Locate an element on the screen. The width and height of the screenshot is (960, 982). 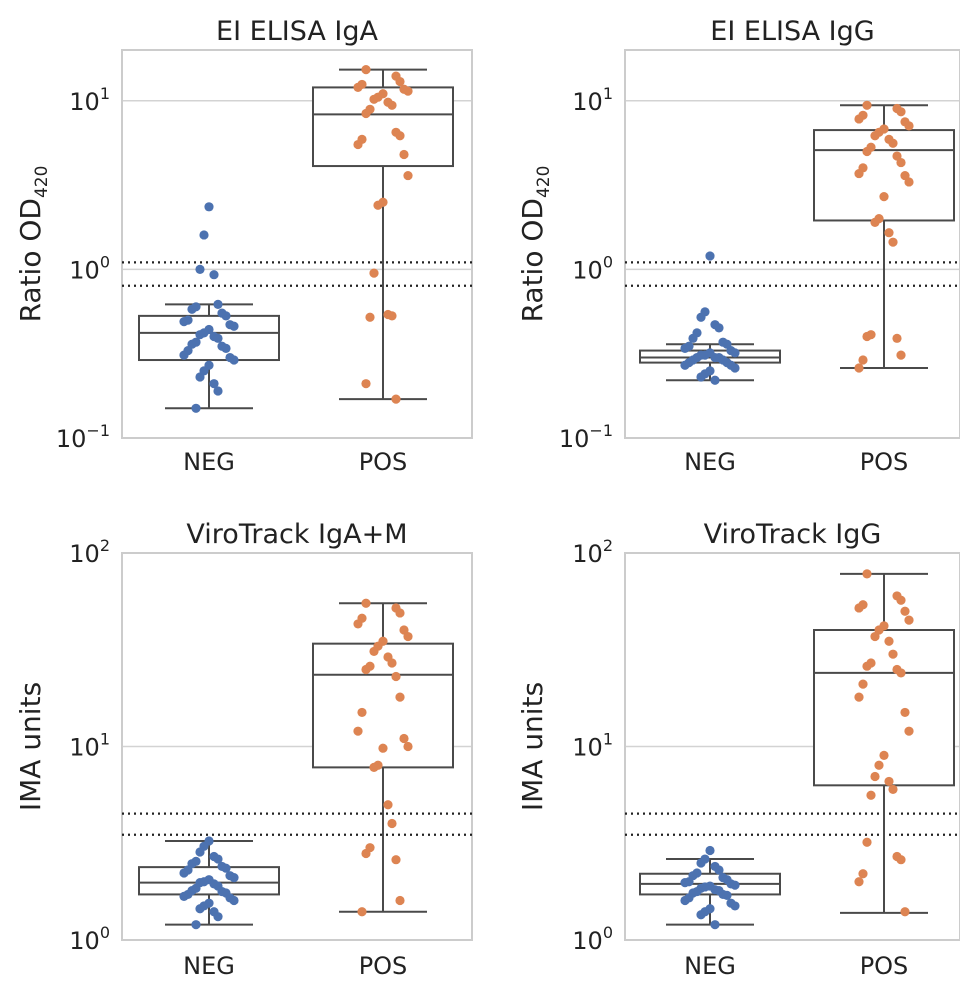
y-axis-label: IMA units is located at coordinates (532, 746).